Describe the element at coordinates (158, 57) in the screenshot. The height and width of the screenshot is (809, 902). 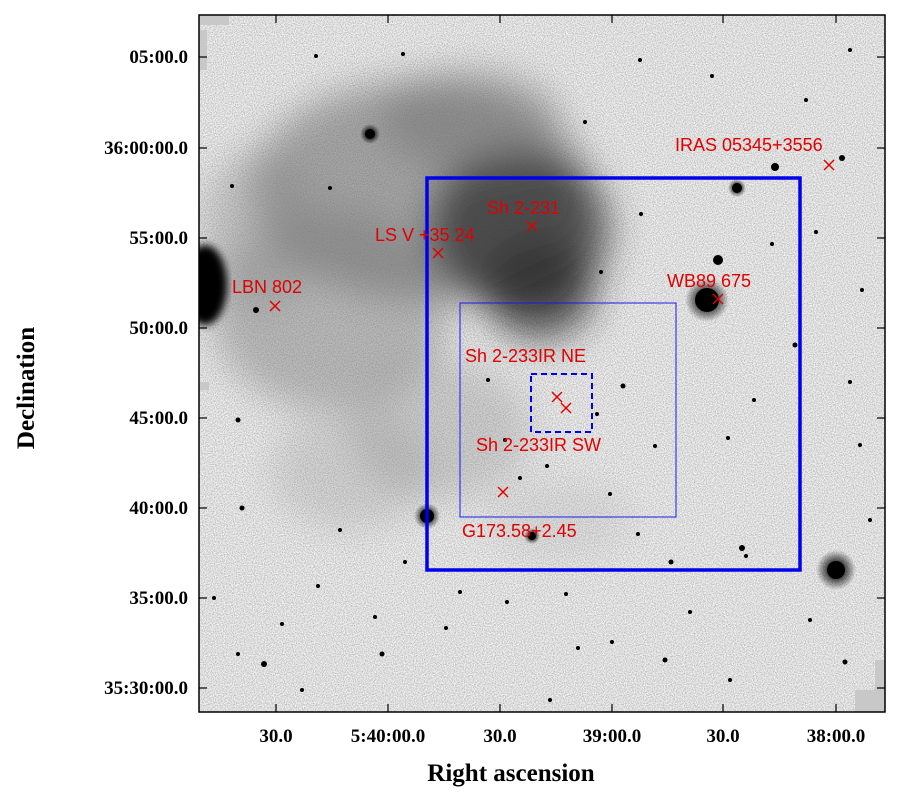
I see `y-tick-label: 05:00.0` at that location.